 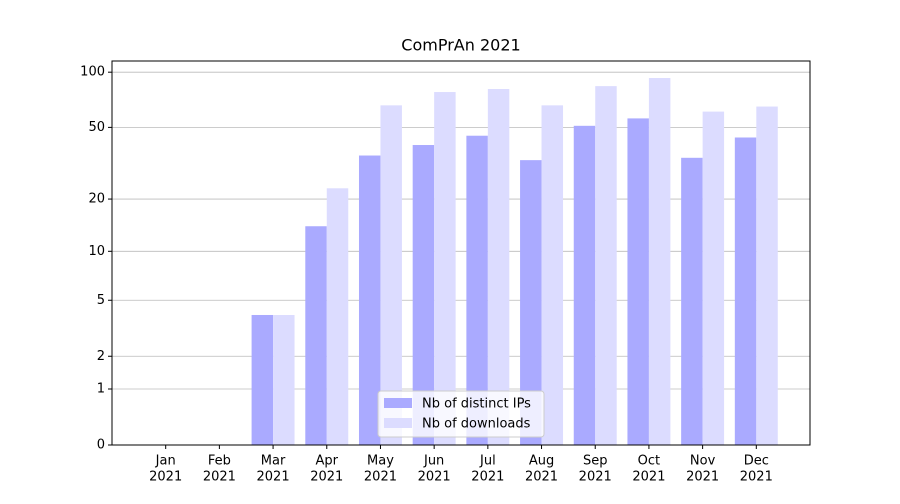 I want to click on chart-title: ComPrAn 2021, so click(x=460, y=45).